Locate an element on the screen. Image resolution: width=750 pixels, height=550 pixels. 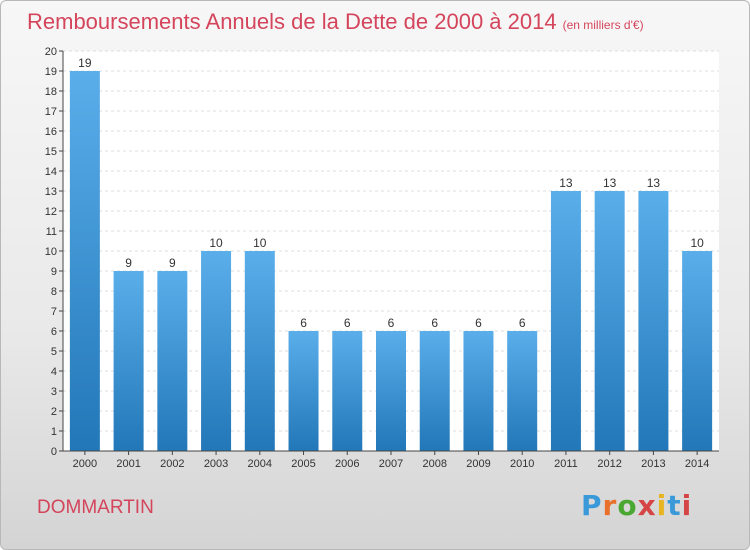
x-tick-label: 2011 is located at coordinates (566, 464).